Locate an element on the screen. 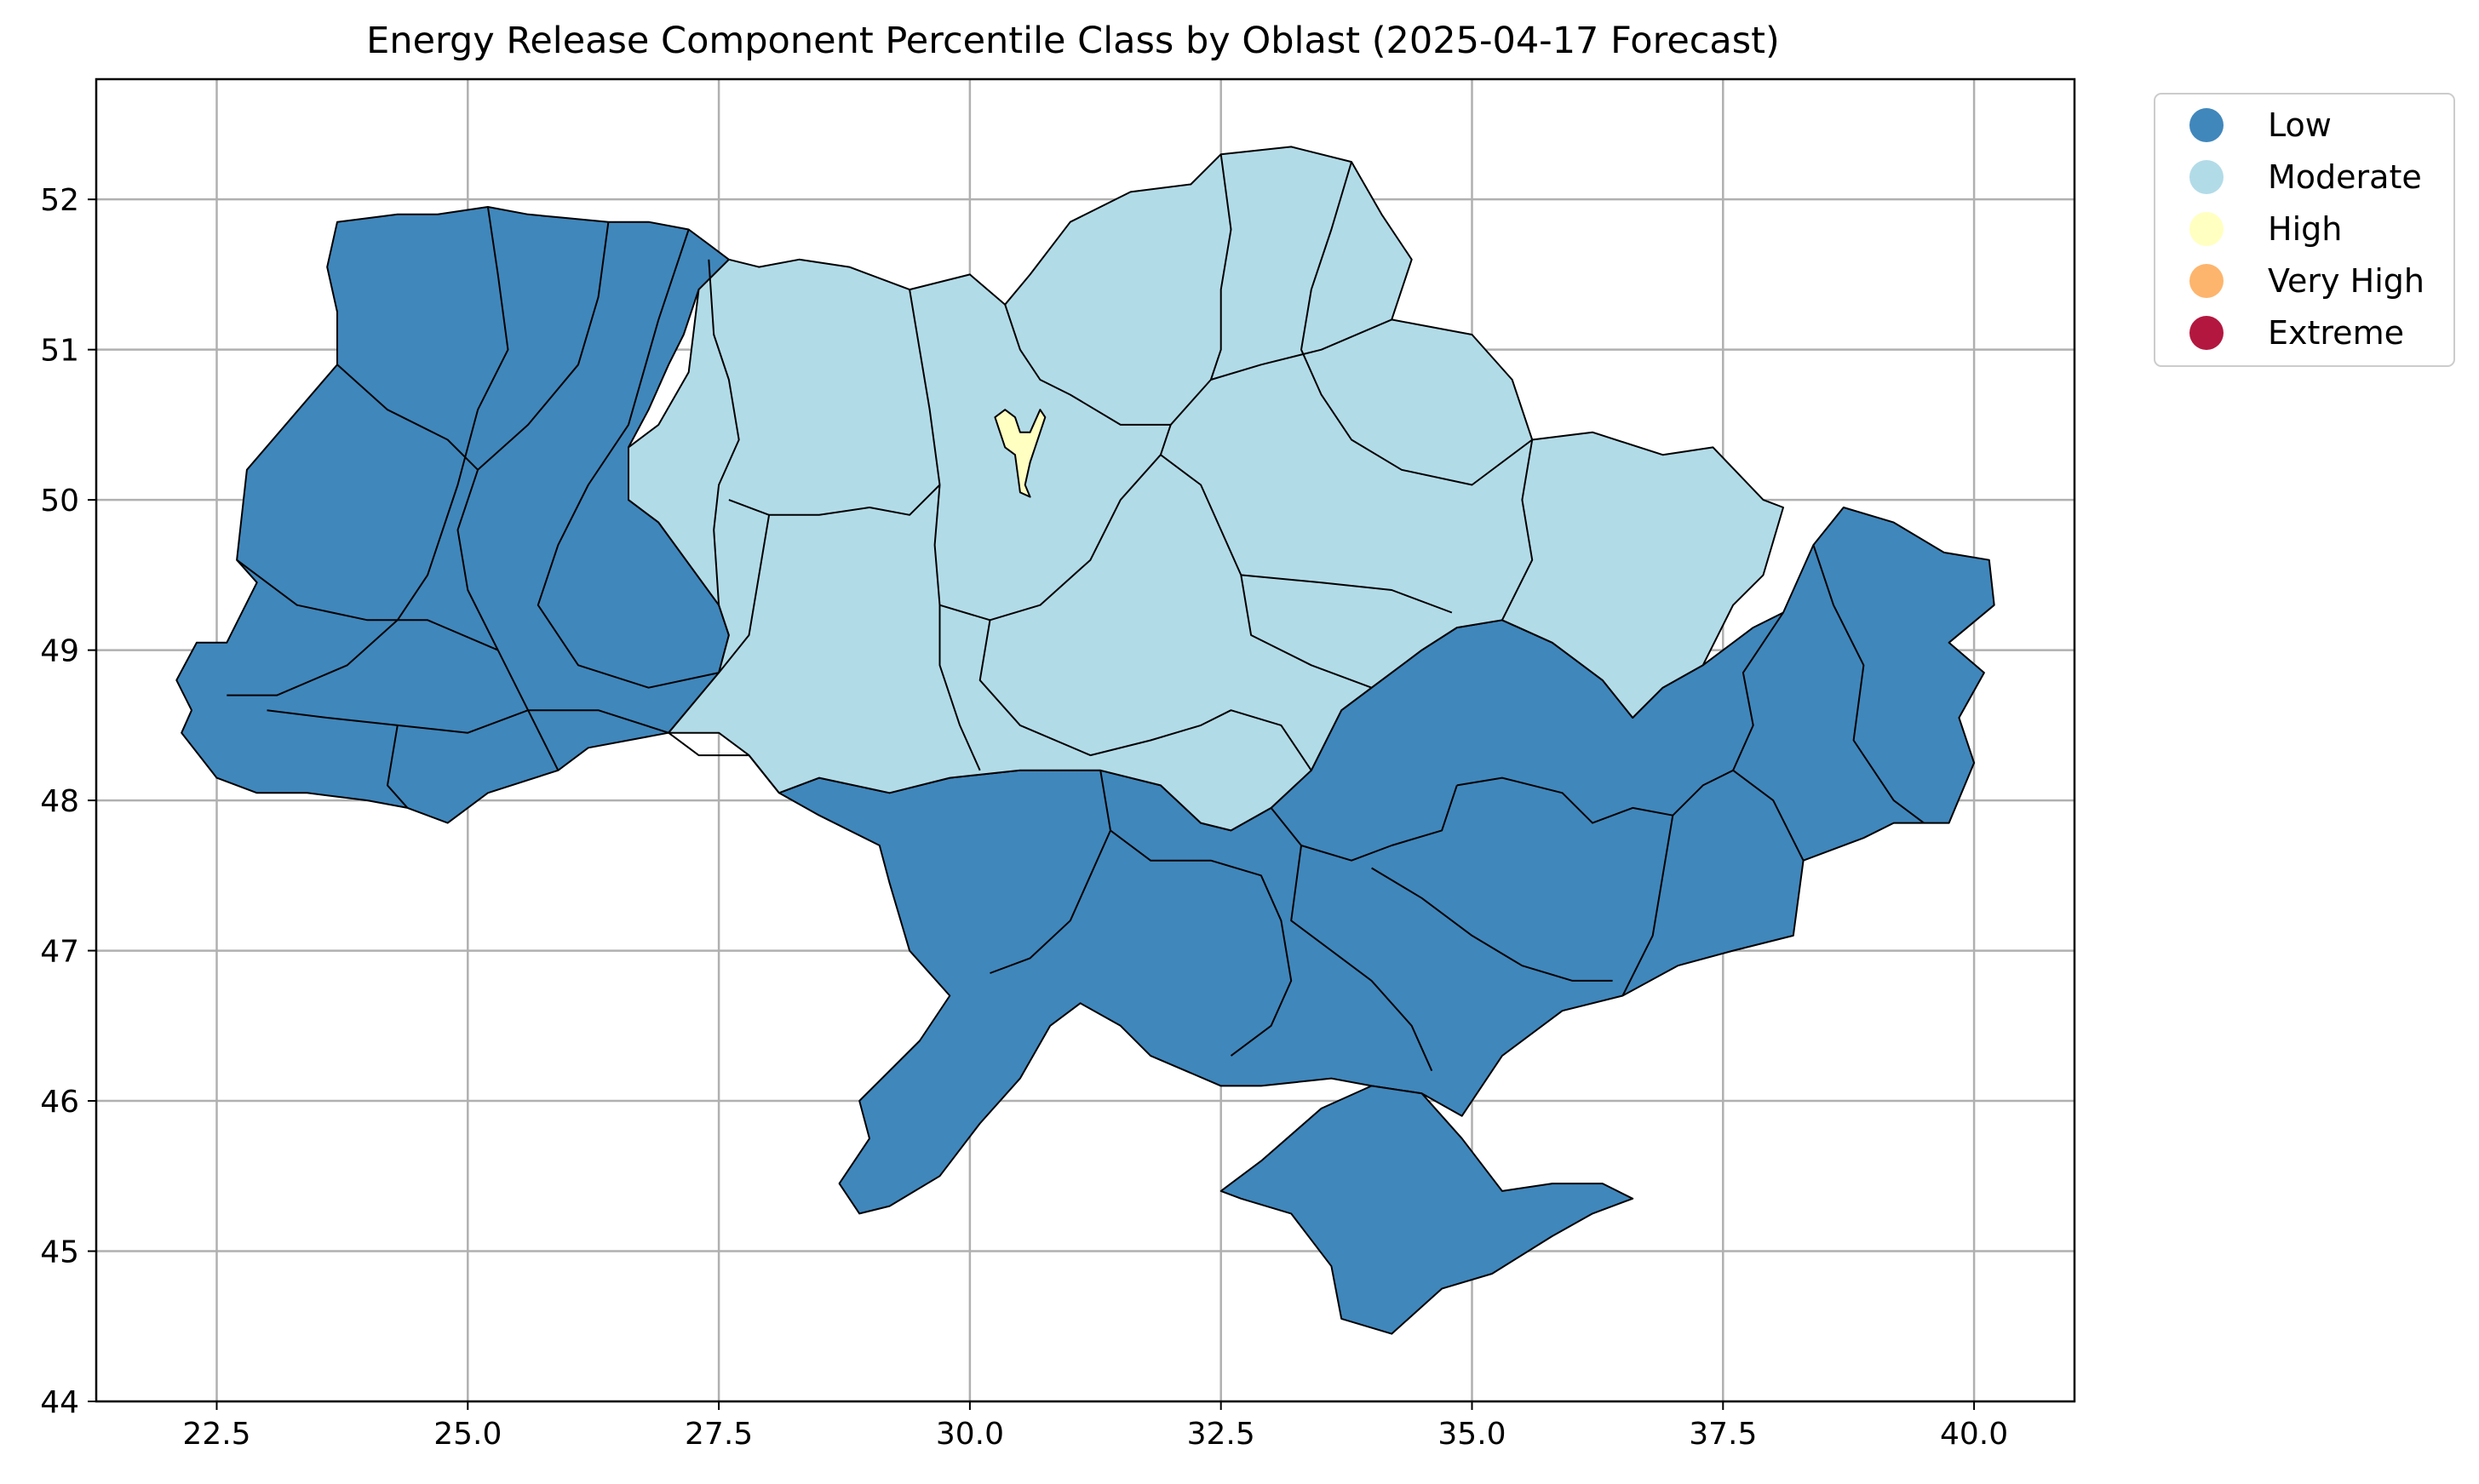 This screenshot has width=2479, height=1484. legend-label: High is located at coordinates (2305, 229).